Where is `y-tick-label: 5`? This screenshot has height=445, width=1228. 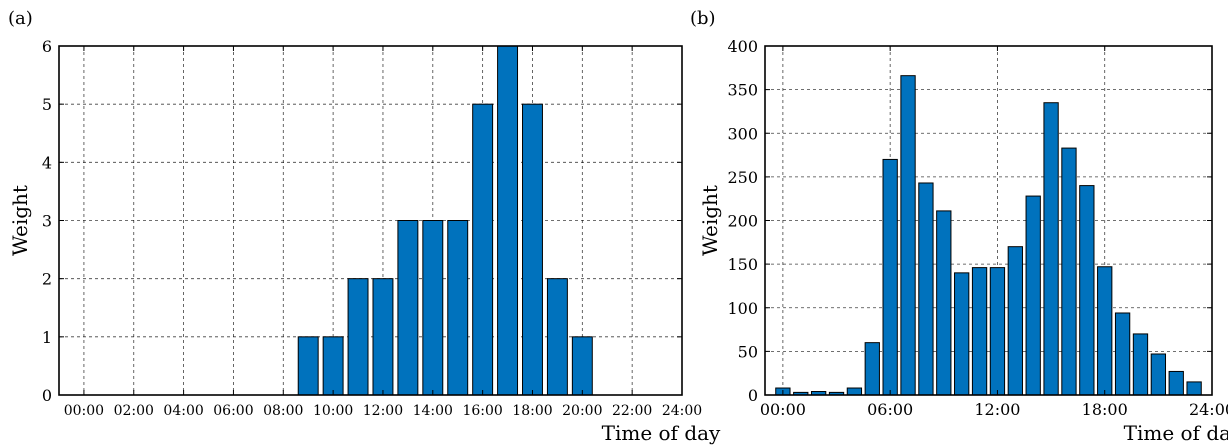 y-tick-label: 5 is located at coordinates (47, 104).